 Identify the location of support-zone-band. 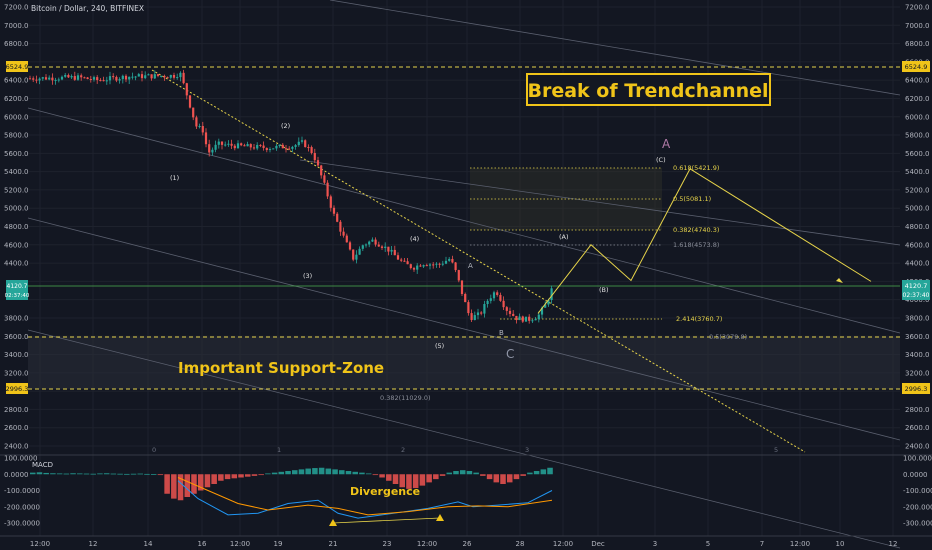
(464, 363).